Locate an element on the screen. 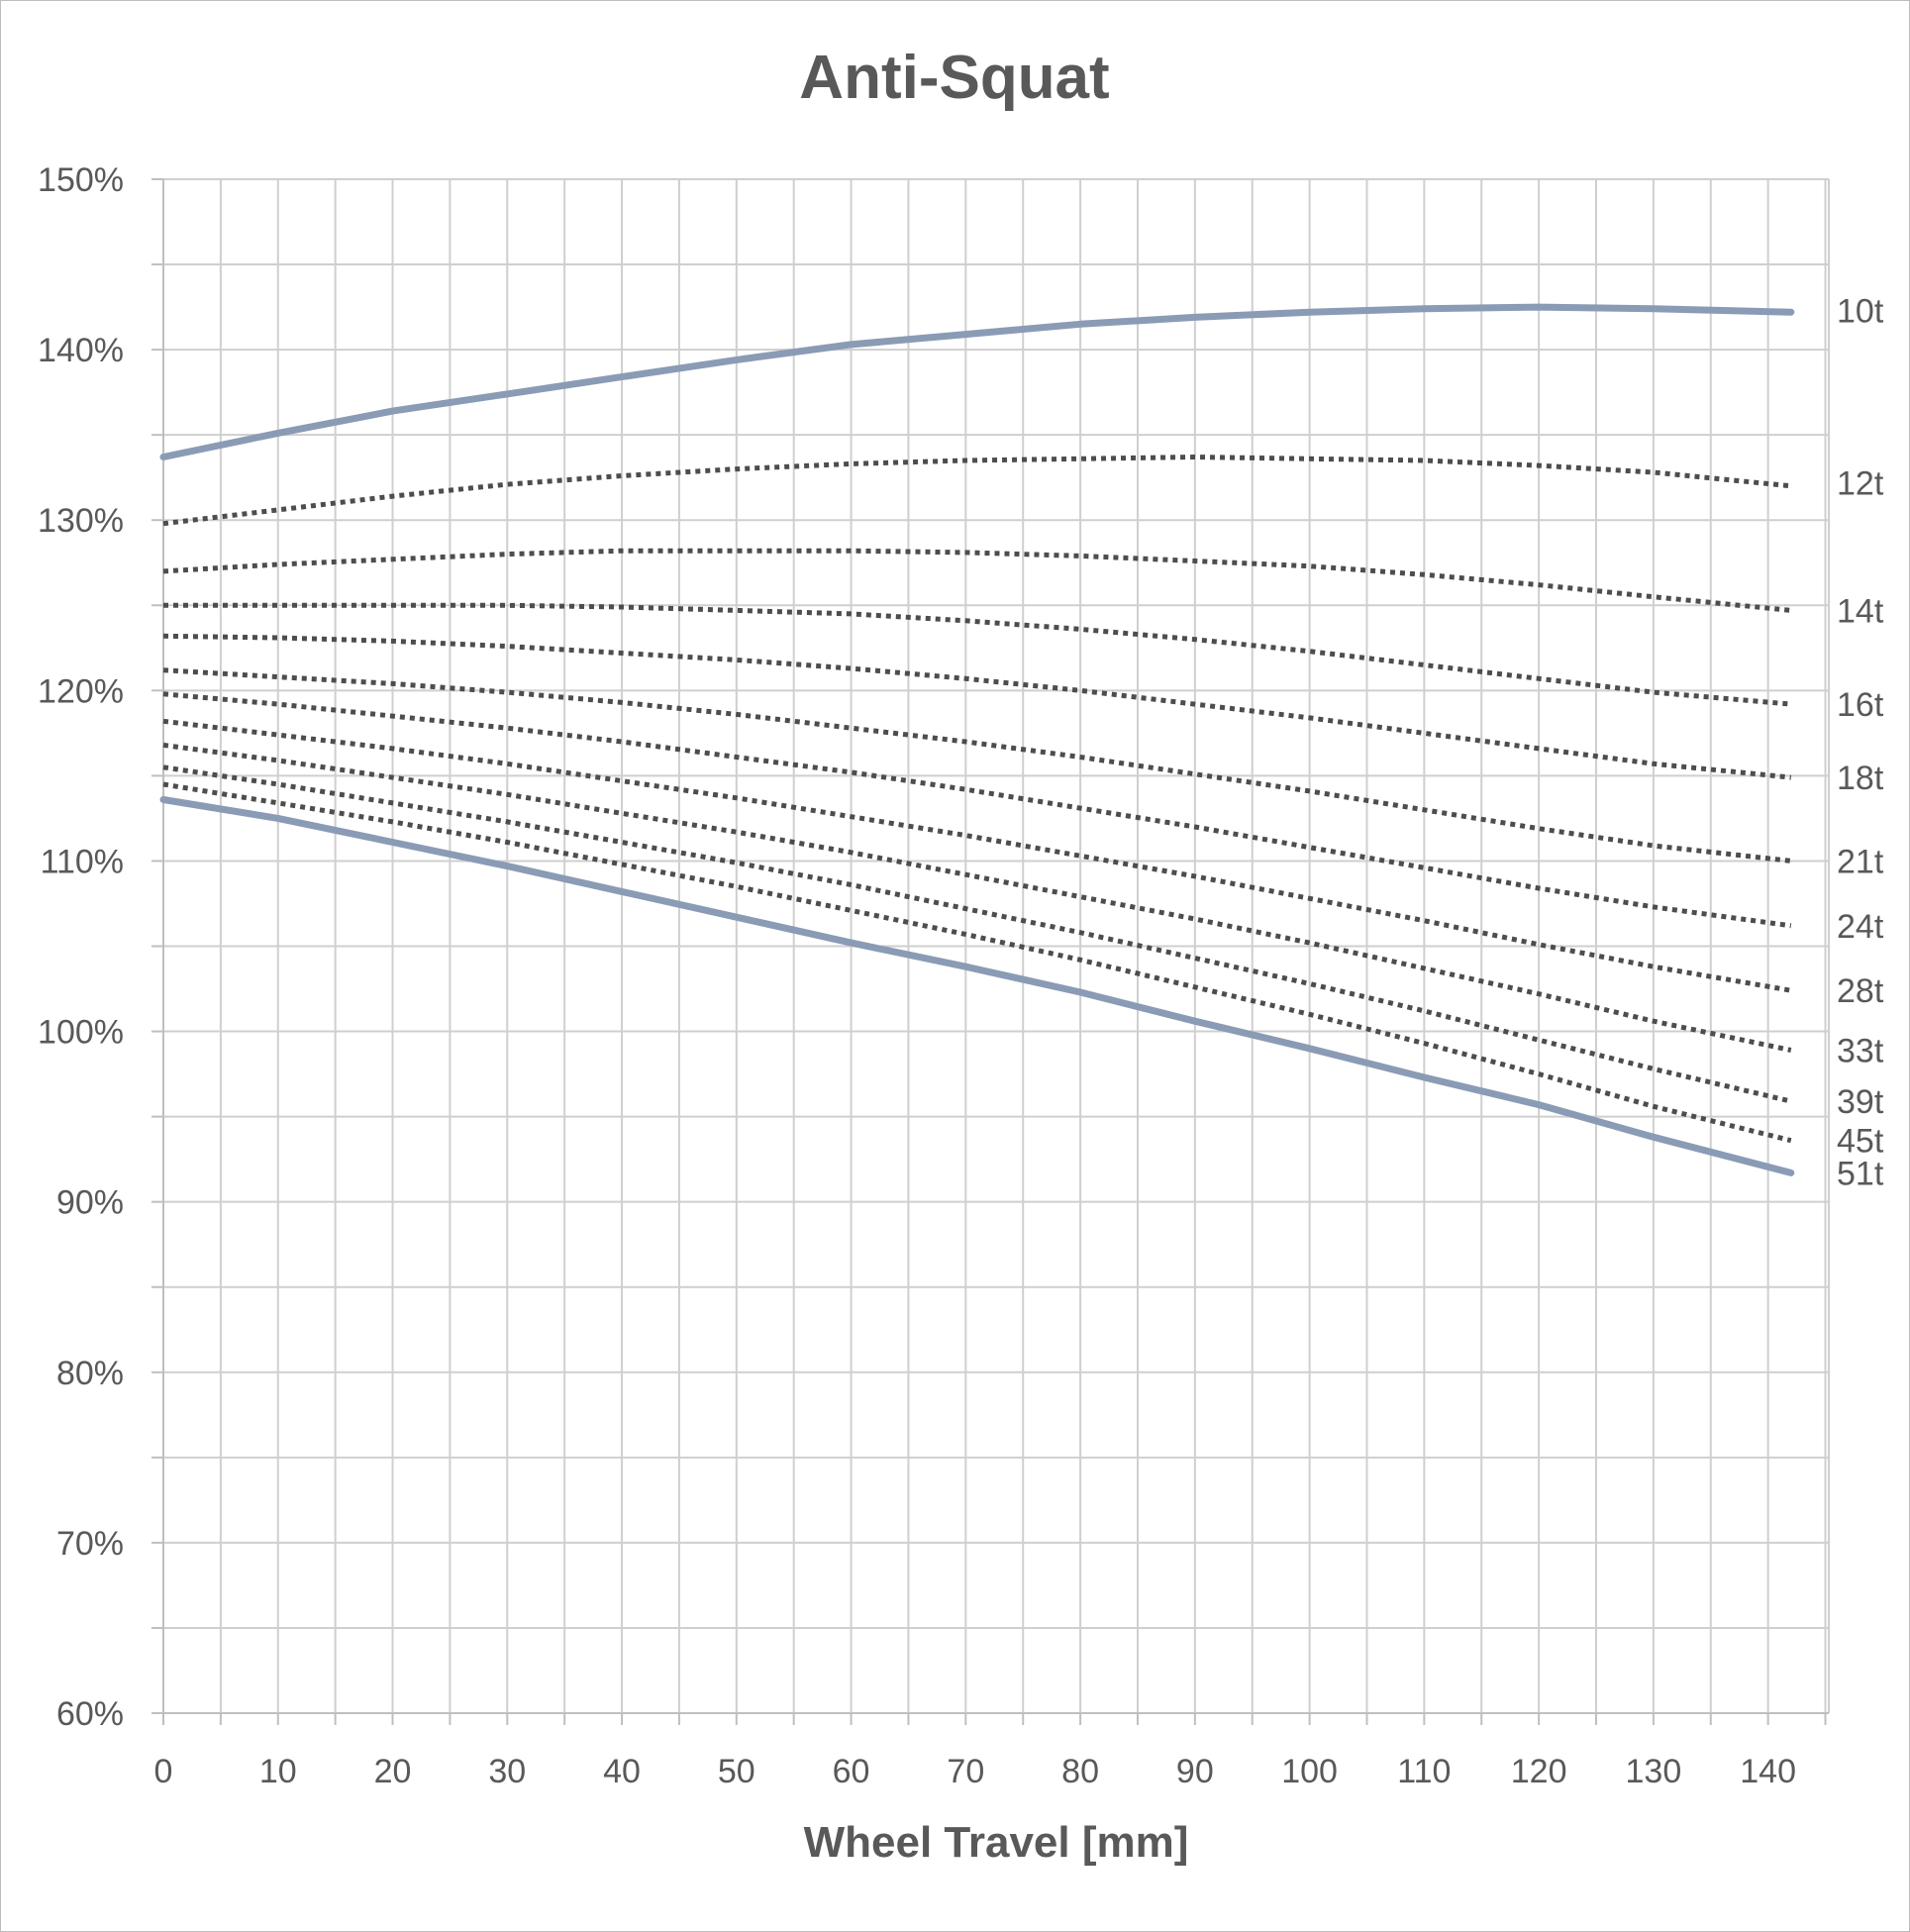 Image resolution: width=1910 pixels, height=1932 pixels. x-tick-label: 80 is located at coordinates (1080, 1771).